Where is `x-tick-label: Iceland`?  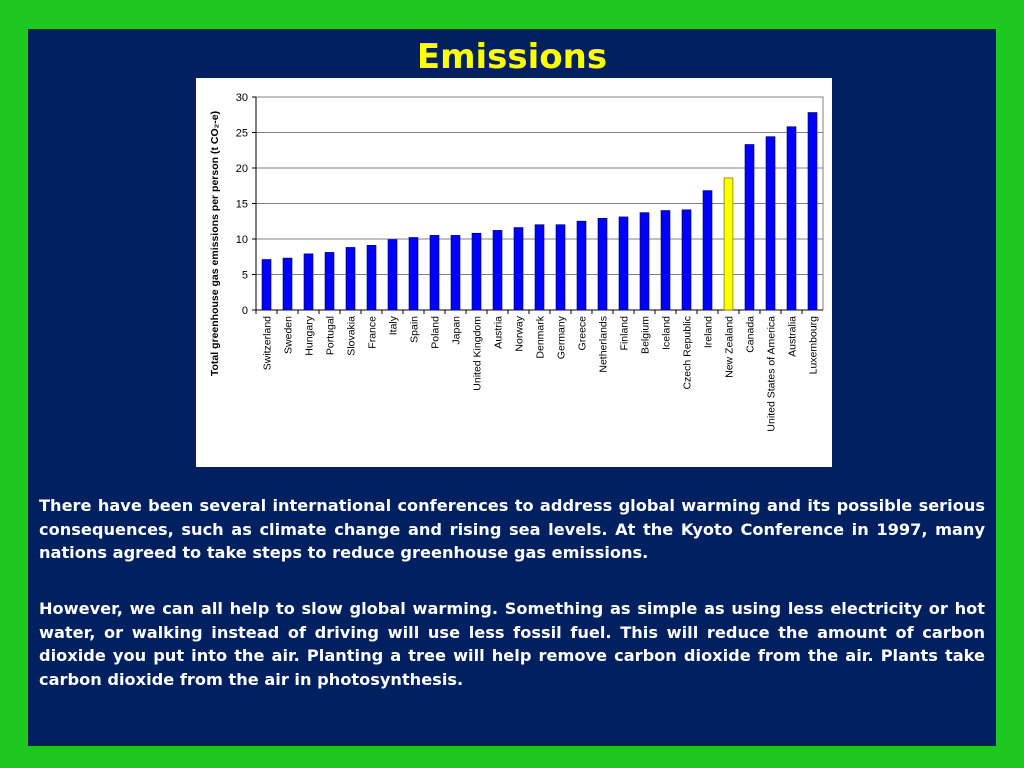
x-tick-label: Iceland is located at coordinates (667, 333).